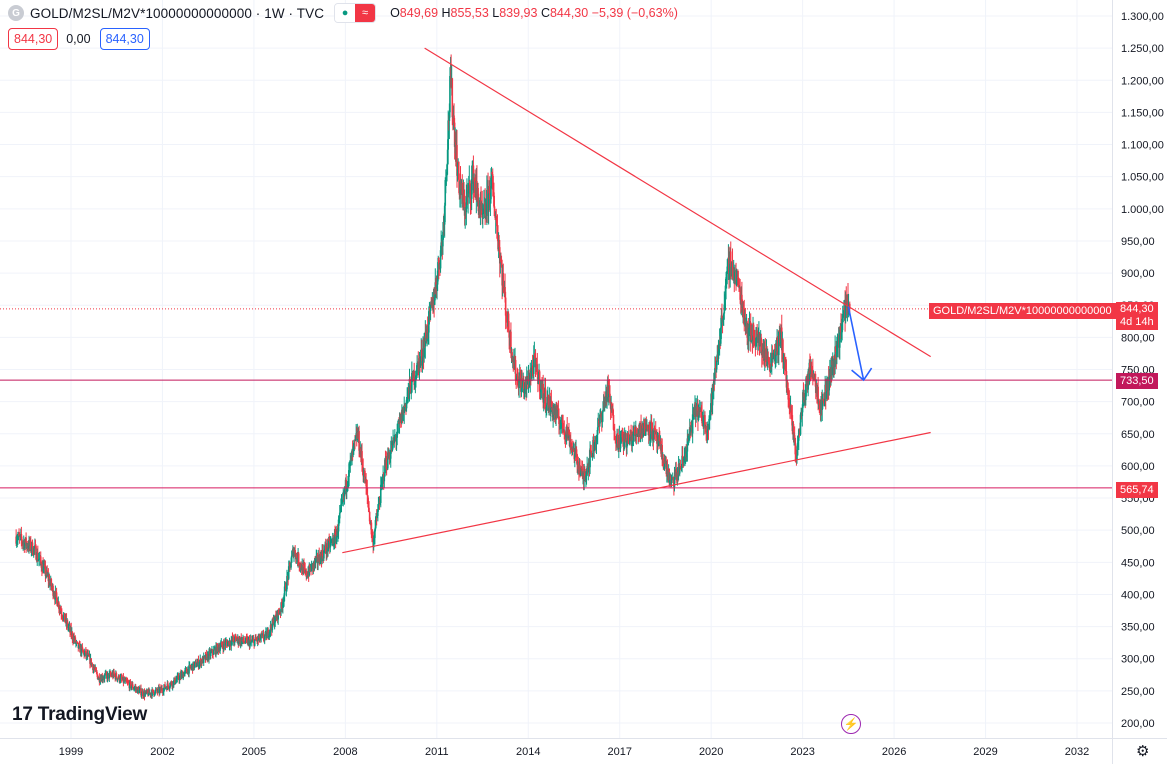  I want to click on symbol-title: GOLD/M2SL/M2V*10000000000000 · 1W · TVC, so click(177, 13).